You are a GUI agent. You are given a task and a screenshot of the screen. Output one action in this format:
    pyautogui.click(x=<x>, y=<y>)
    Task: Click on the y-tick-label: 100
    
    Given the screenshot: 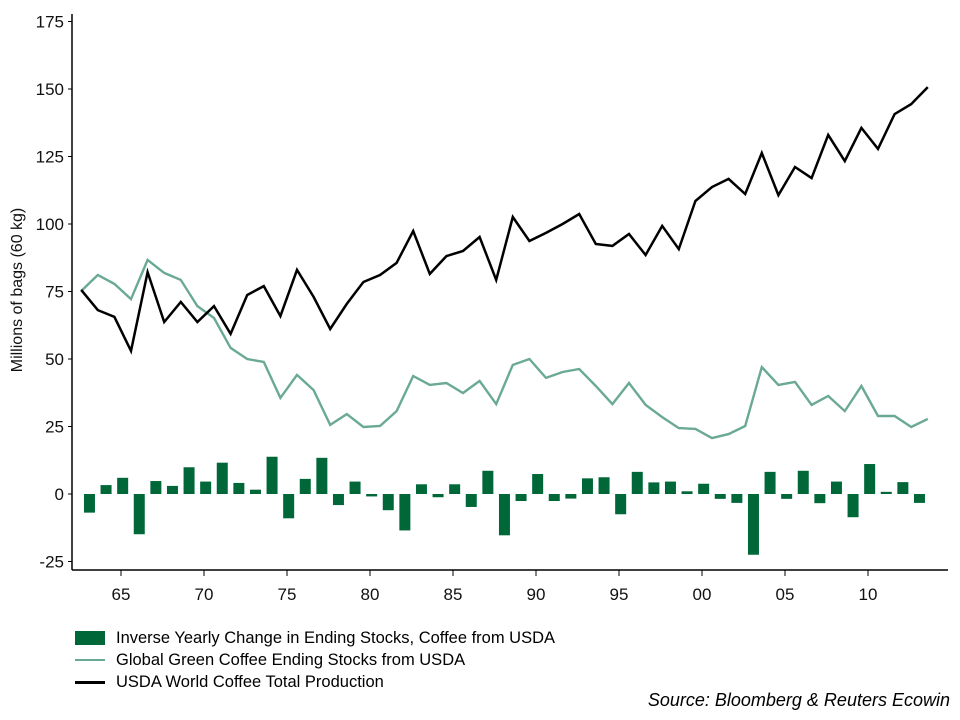 What is the action you would take?
    pyautogui.click(x=50, y=224)
    